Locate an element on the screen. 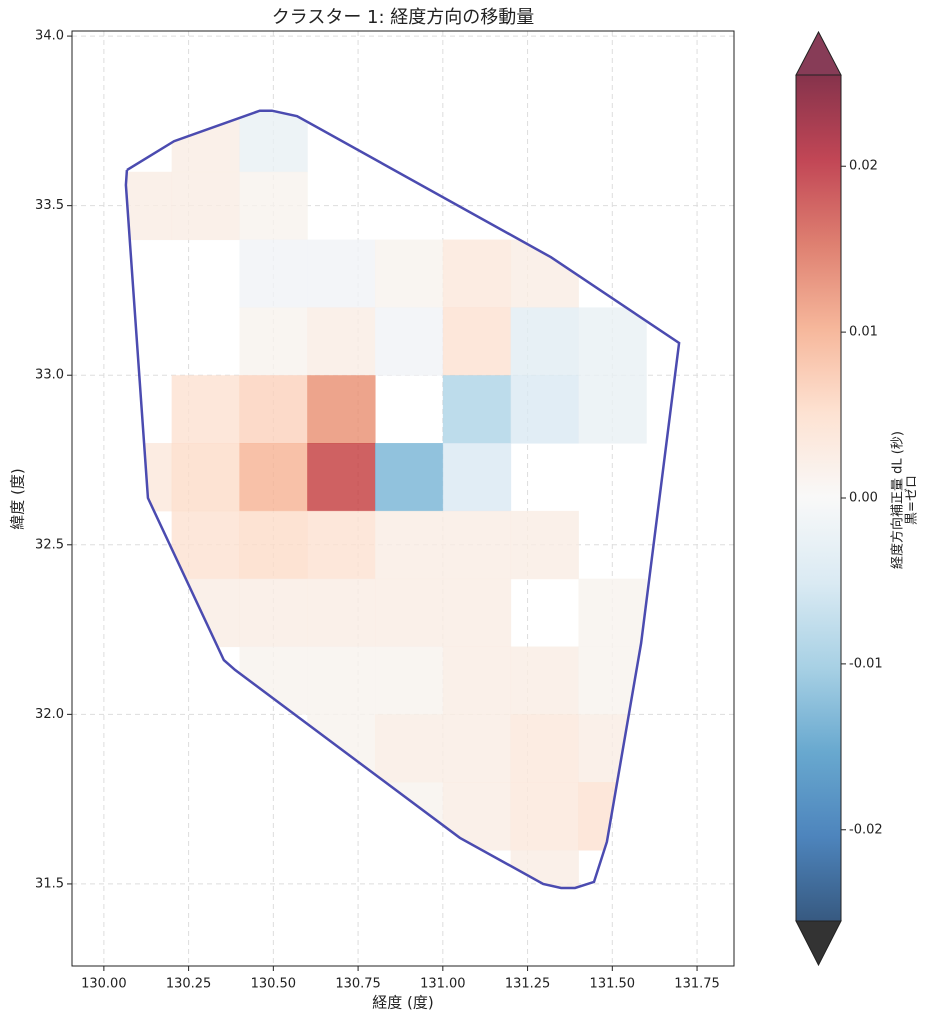 This screenshot has height=1028, width=931. y-tick-label: 33.5 is located at coordinates (49, 205).